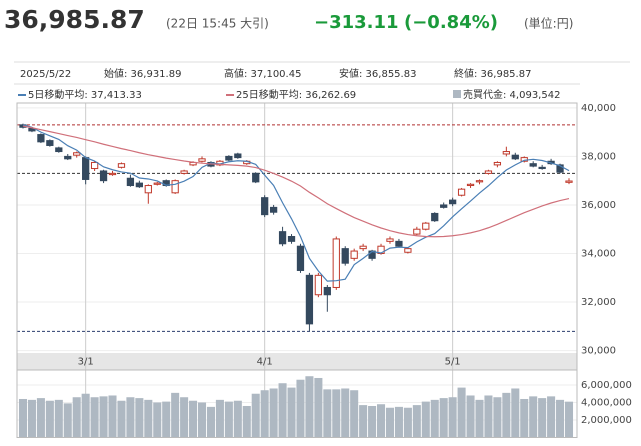 The height and width of the screenshot is (446, 641). What do you see at coordinates (217, 24) in the screenshot?
I see `time: (22日 15:45 大引)` at bounding box center [217, 24].